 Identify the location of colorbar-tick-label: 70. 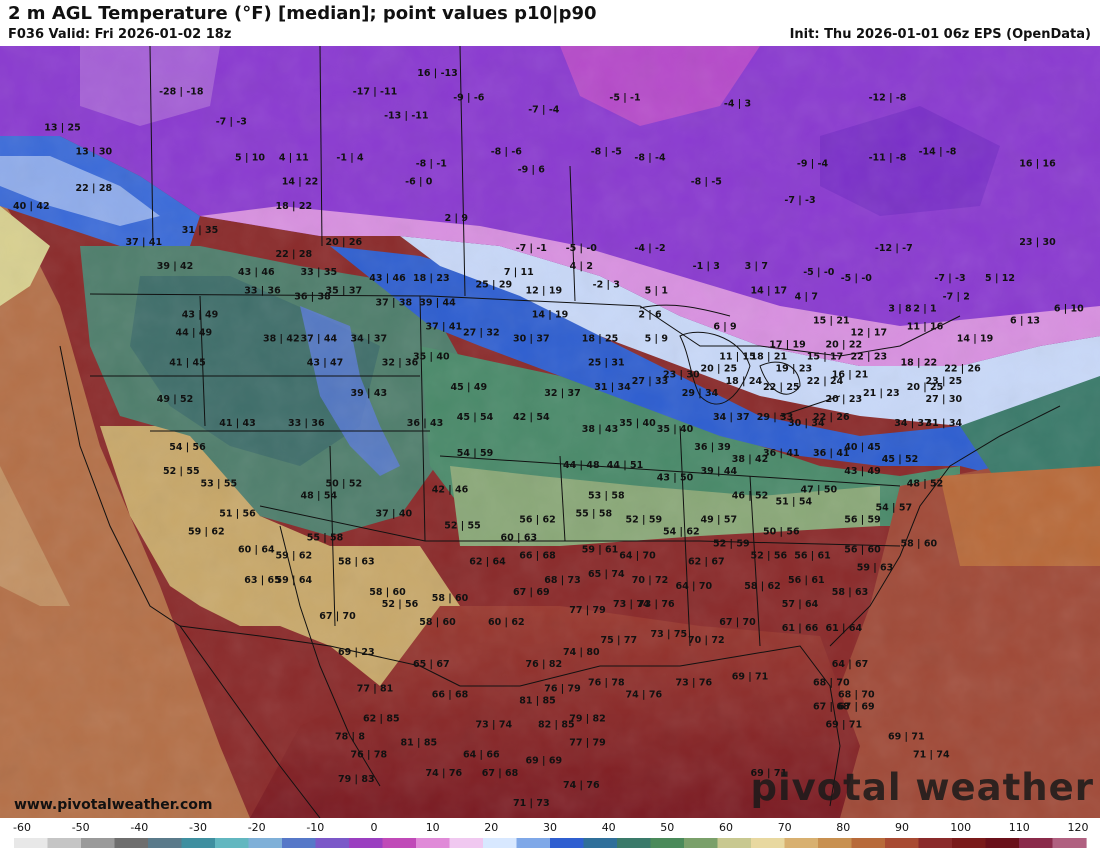
(785, 827).